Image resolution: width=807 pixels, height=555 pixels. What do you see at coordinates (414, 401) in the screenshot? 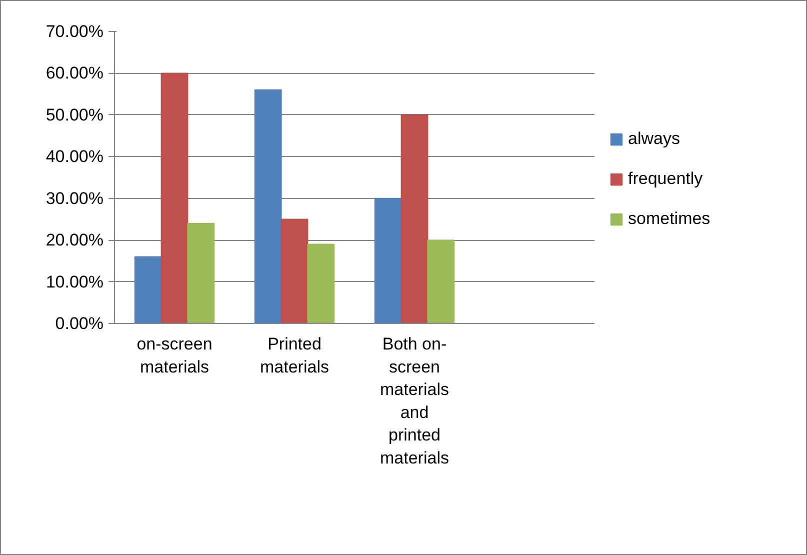
I see `x-tick-label: Both on-screen materials and printed materials` at bounding box center [414, 401].